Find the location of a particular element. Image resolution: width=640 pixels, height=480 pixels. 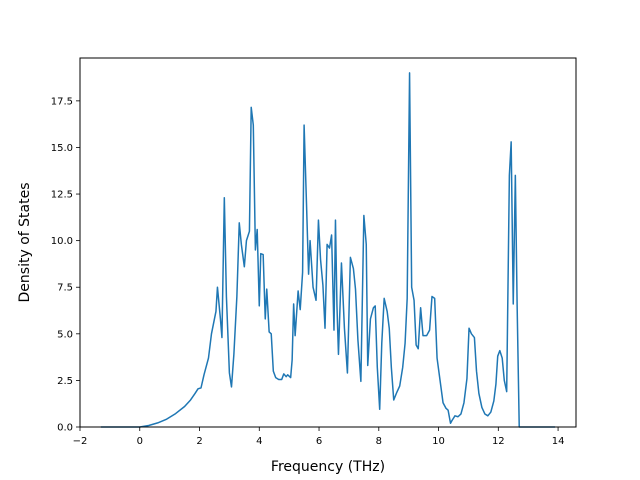

x-tick-label: 8 is located at coordinates (379, 441).